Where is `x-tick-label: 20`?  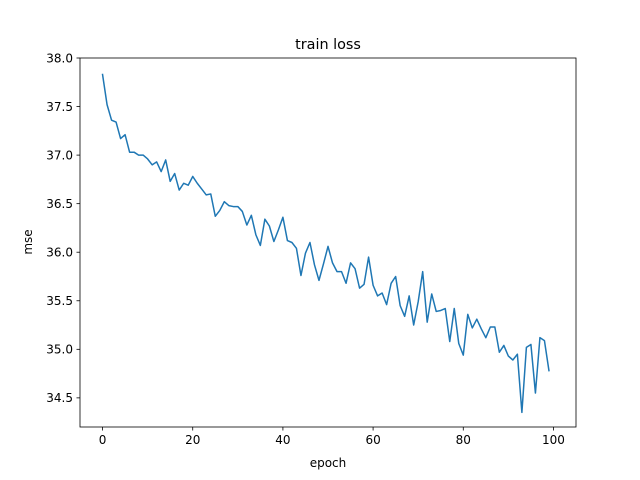 x-tick-label: 20 is located at coordinates (192, 440).